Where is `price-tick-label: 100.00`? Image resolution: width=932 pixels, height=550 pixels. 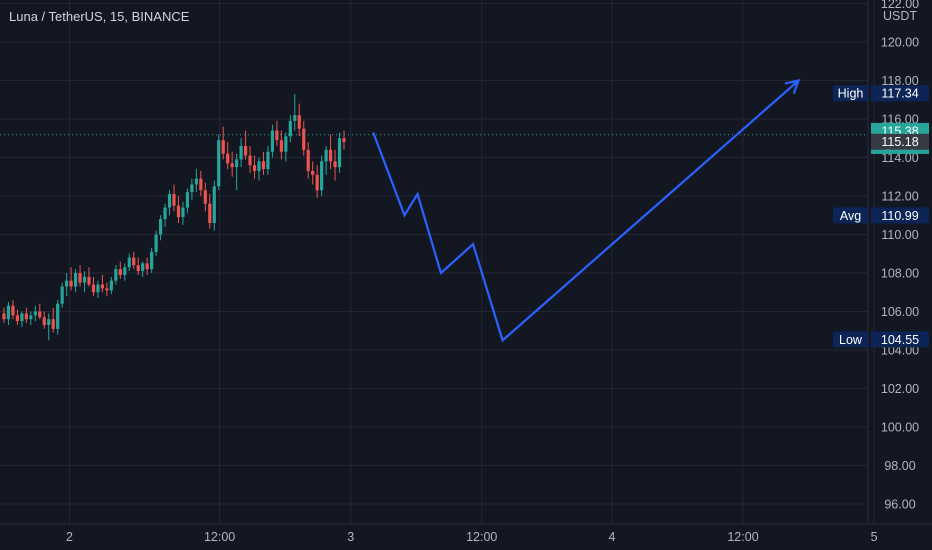
price-tick-label: 100.00 is located at coordinates (900, 428).